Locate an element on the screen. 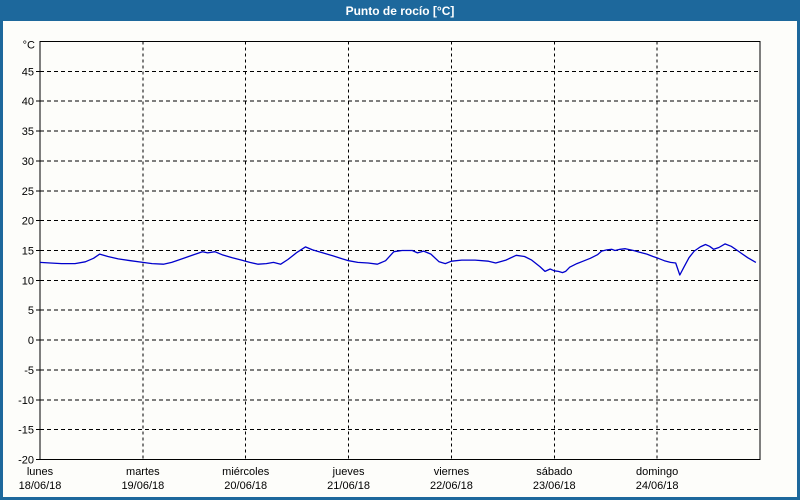 The height and width of the screenshot is (500, 800). dewpoint-line is located at coordinates (398, 259).